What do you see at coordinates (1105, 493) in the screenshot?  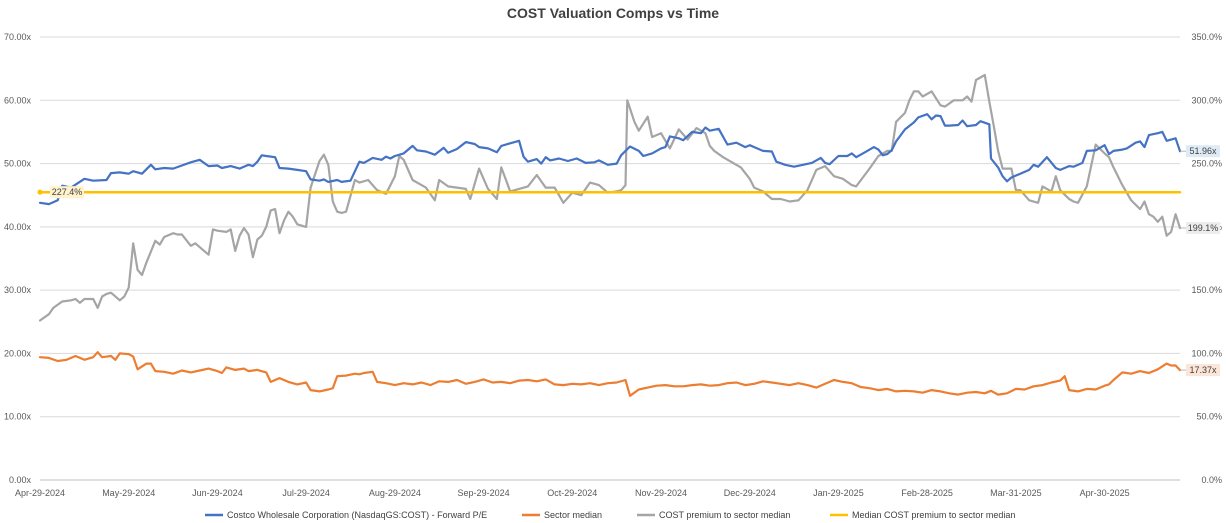 I see `x-tick-label: Apr-30-2025` at bounding box center [1105, 493].